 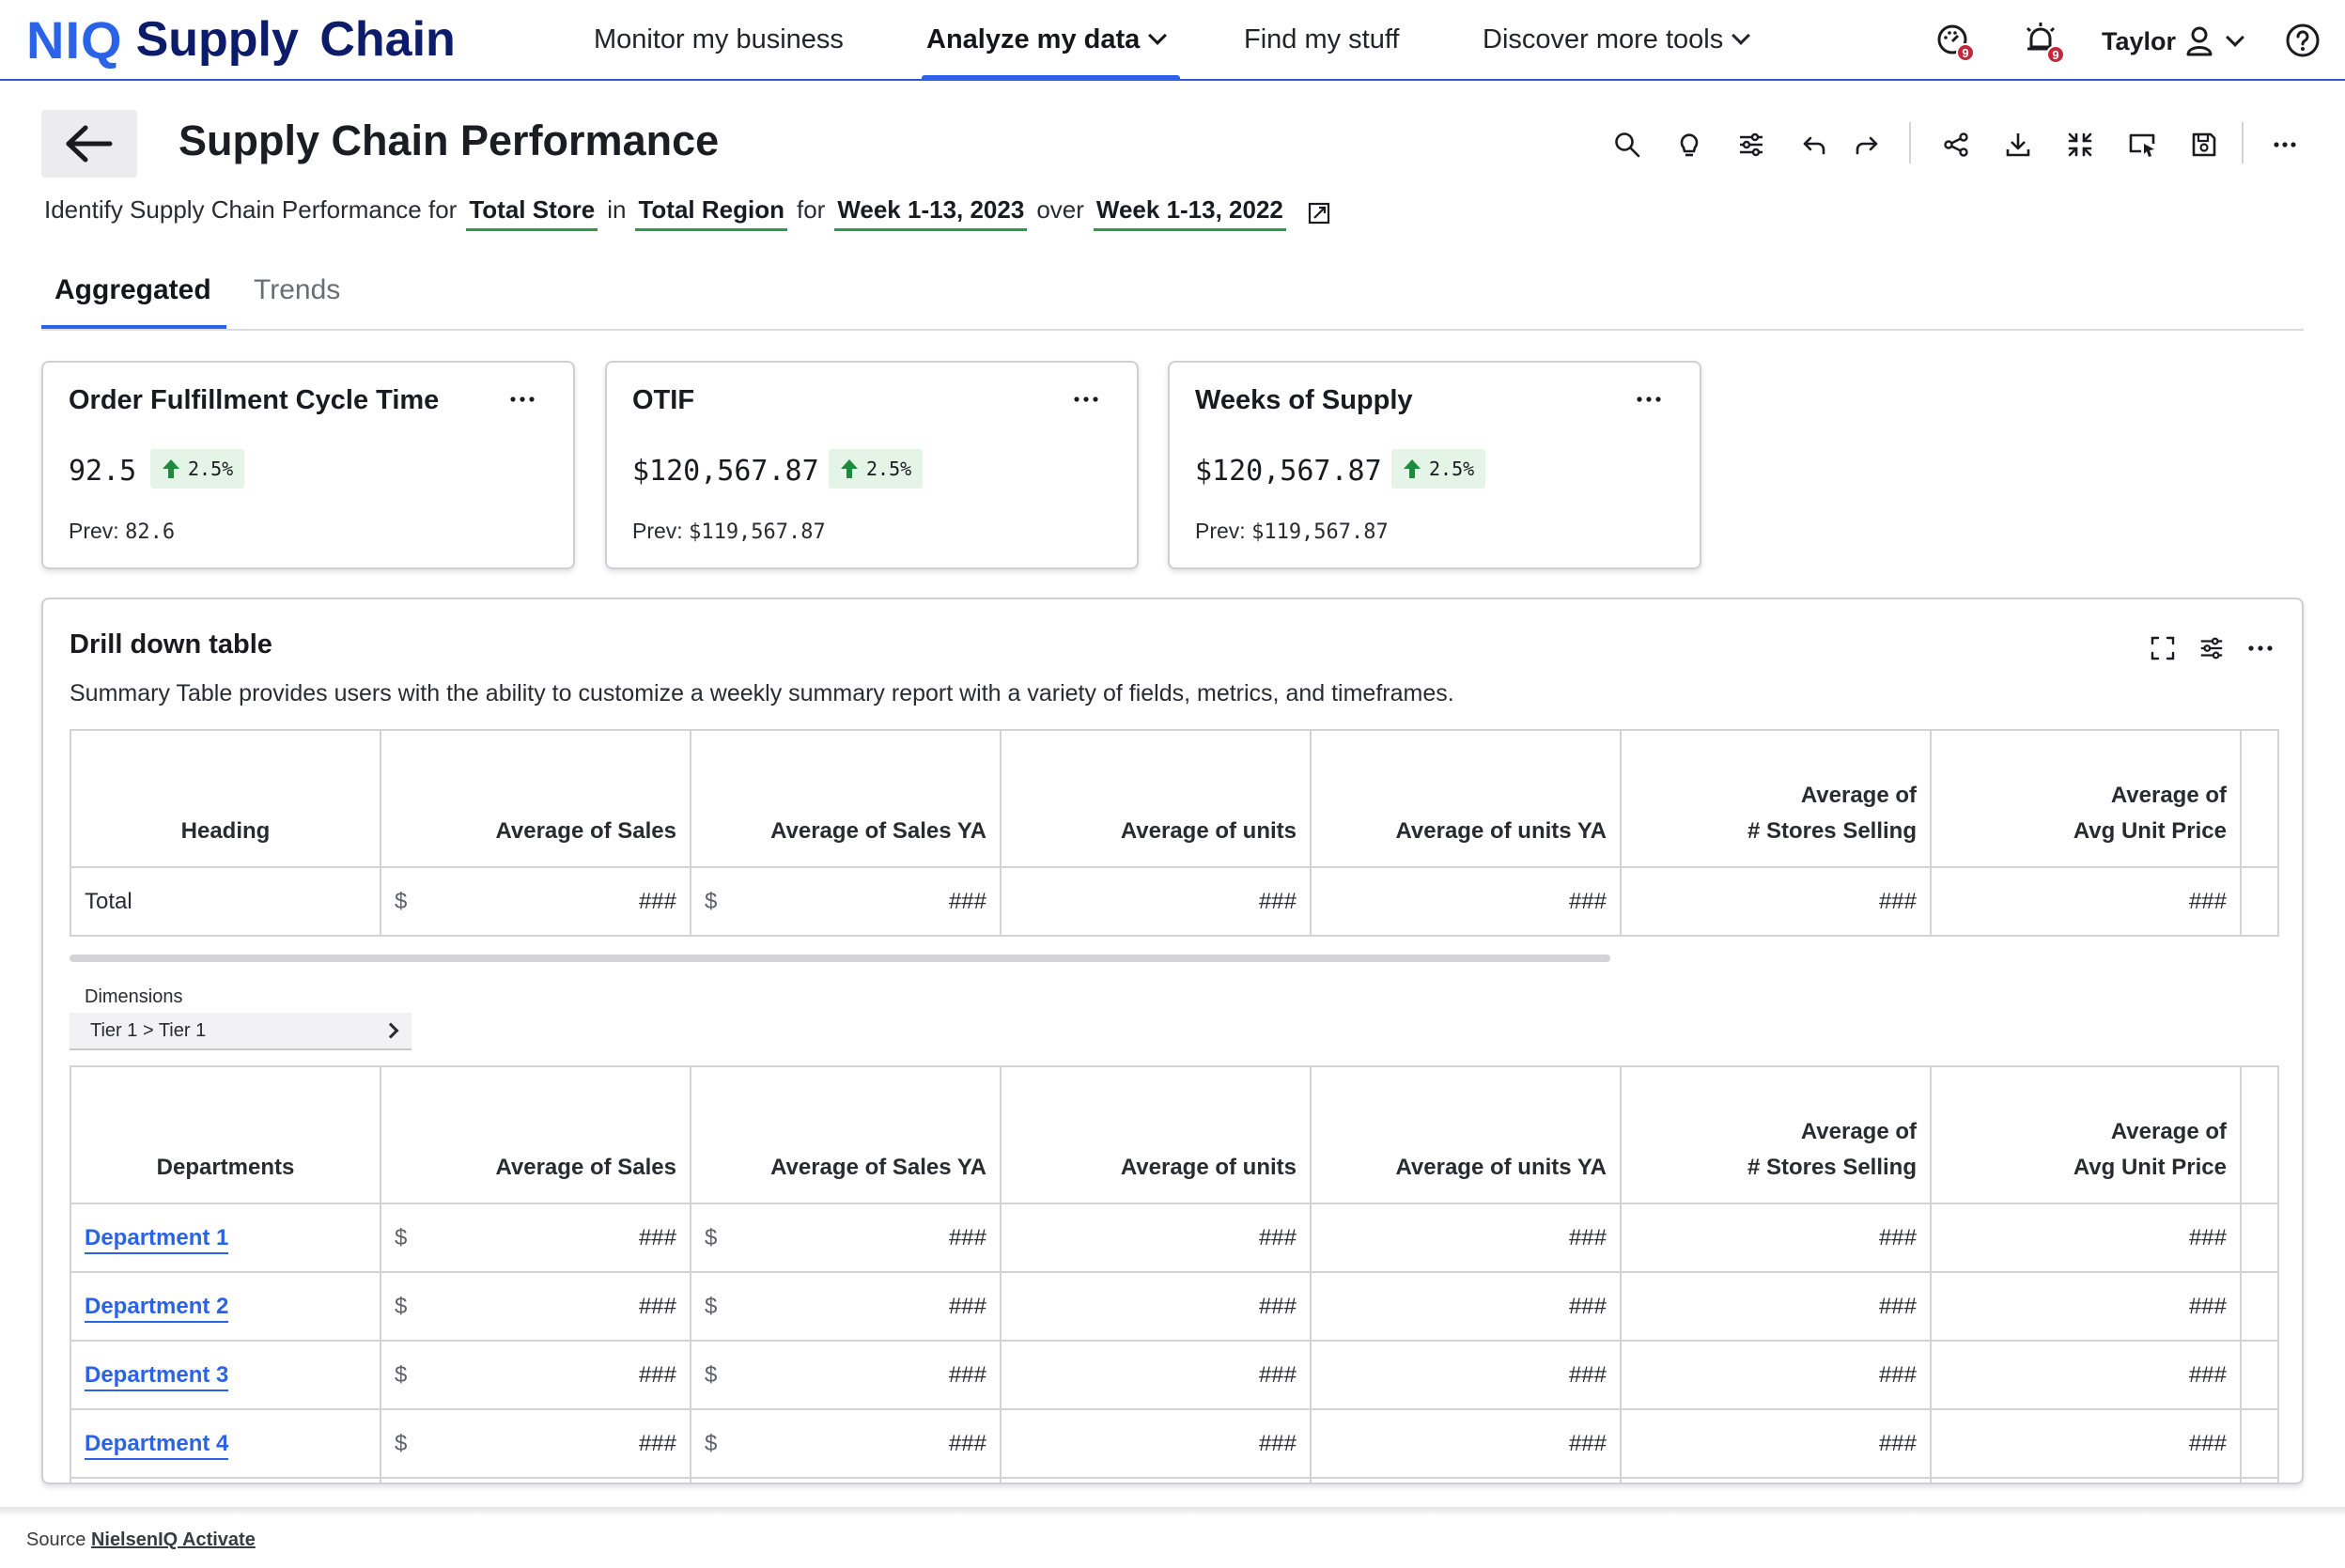 I want to click on sliders-icon, so click(x=1752, y=144).